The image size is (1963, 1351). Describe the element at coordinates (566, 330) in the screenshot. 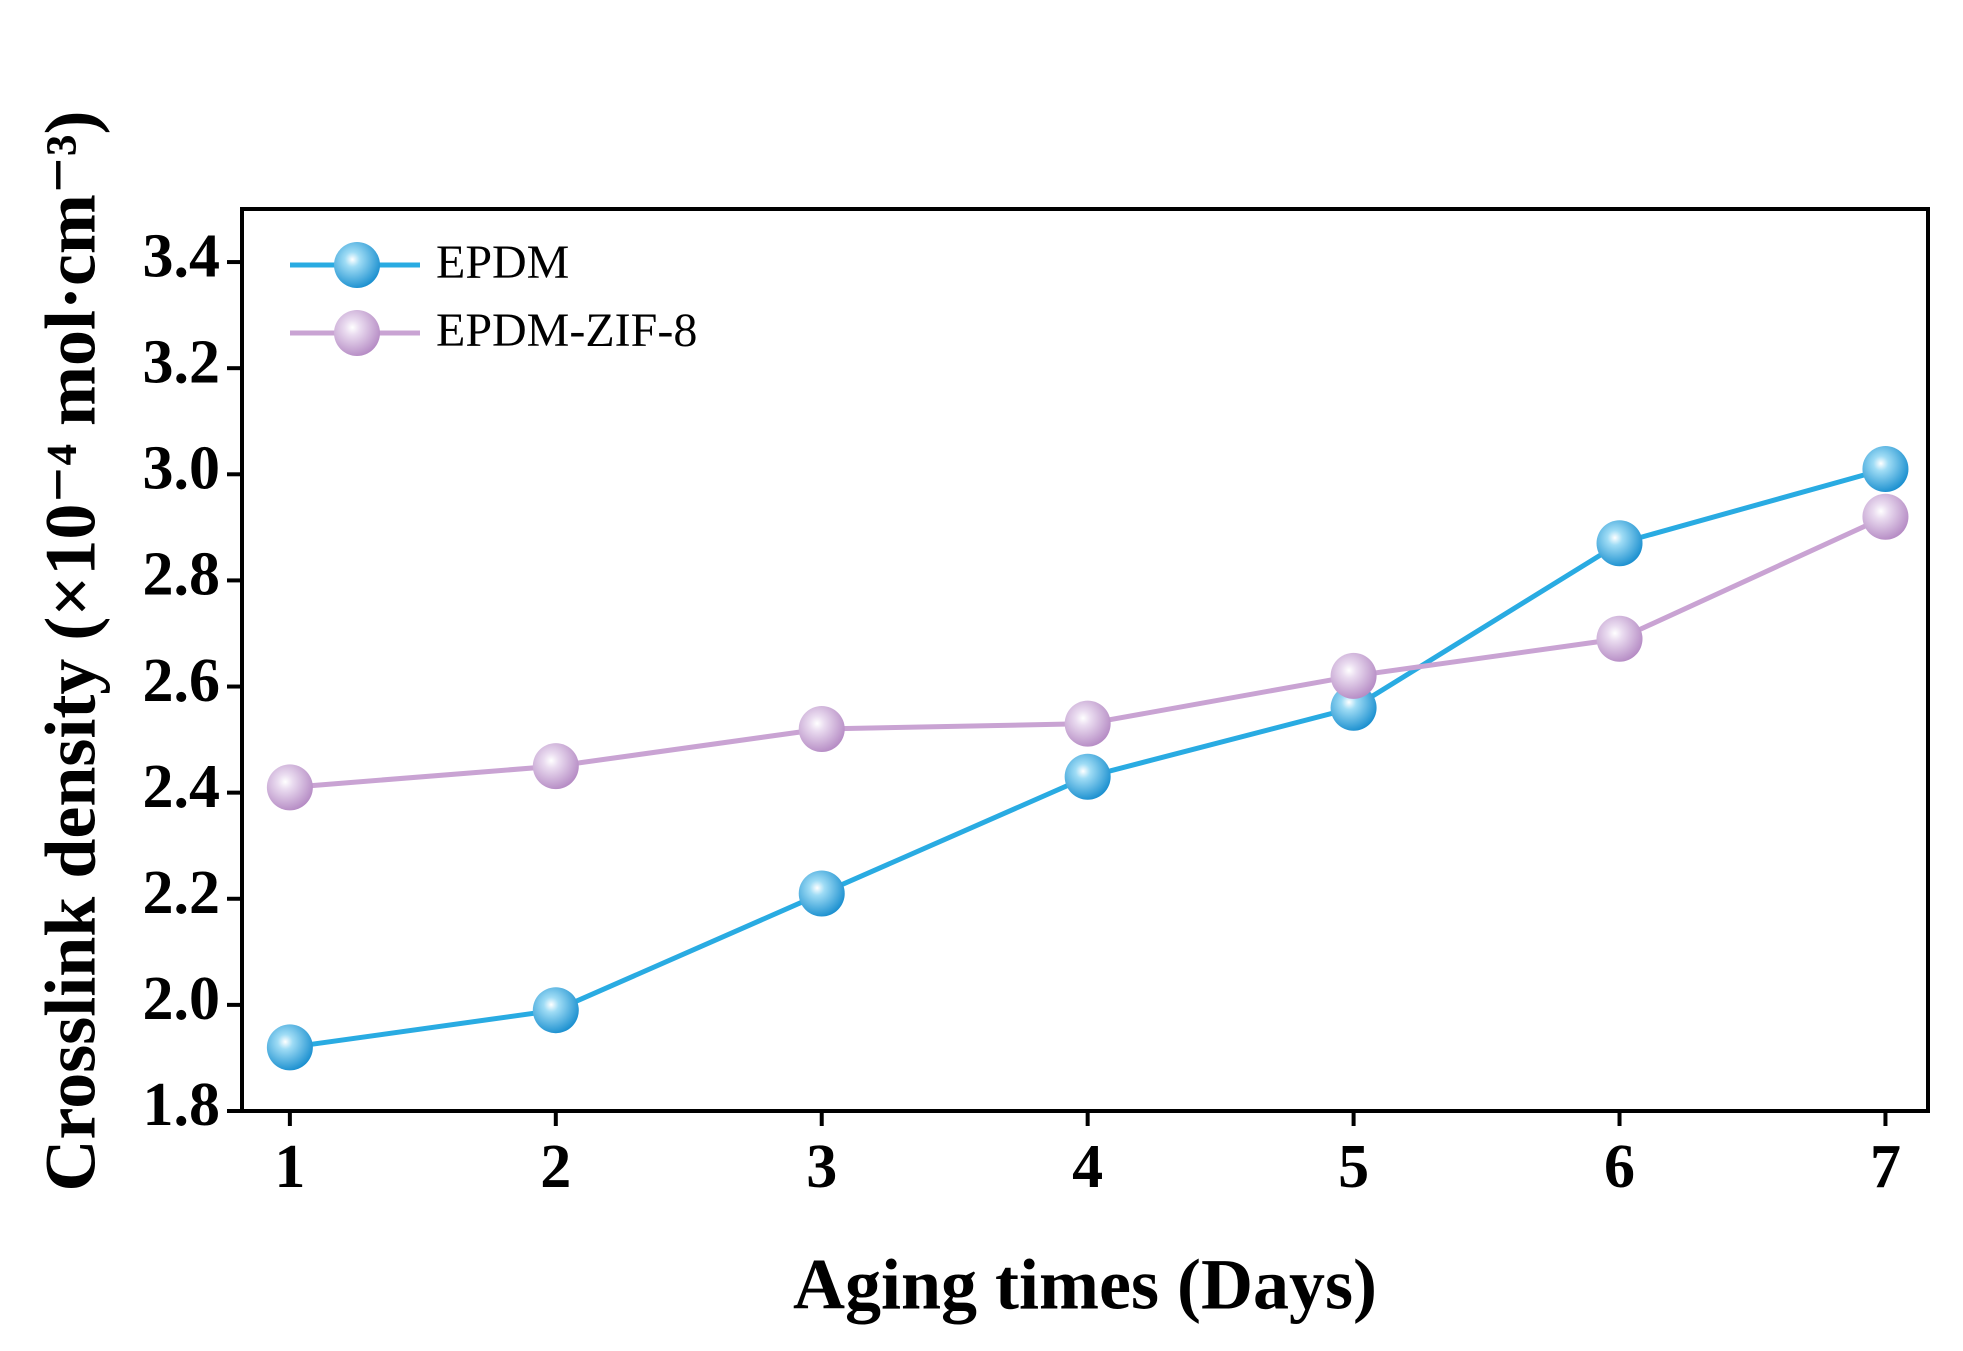

I see `legend-label: EPDM-ZIF-8` at that location.